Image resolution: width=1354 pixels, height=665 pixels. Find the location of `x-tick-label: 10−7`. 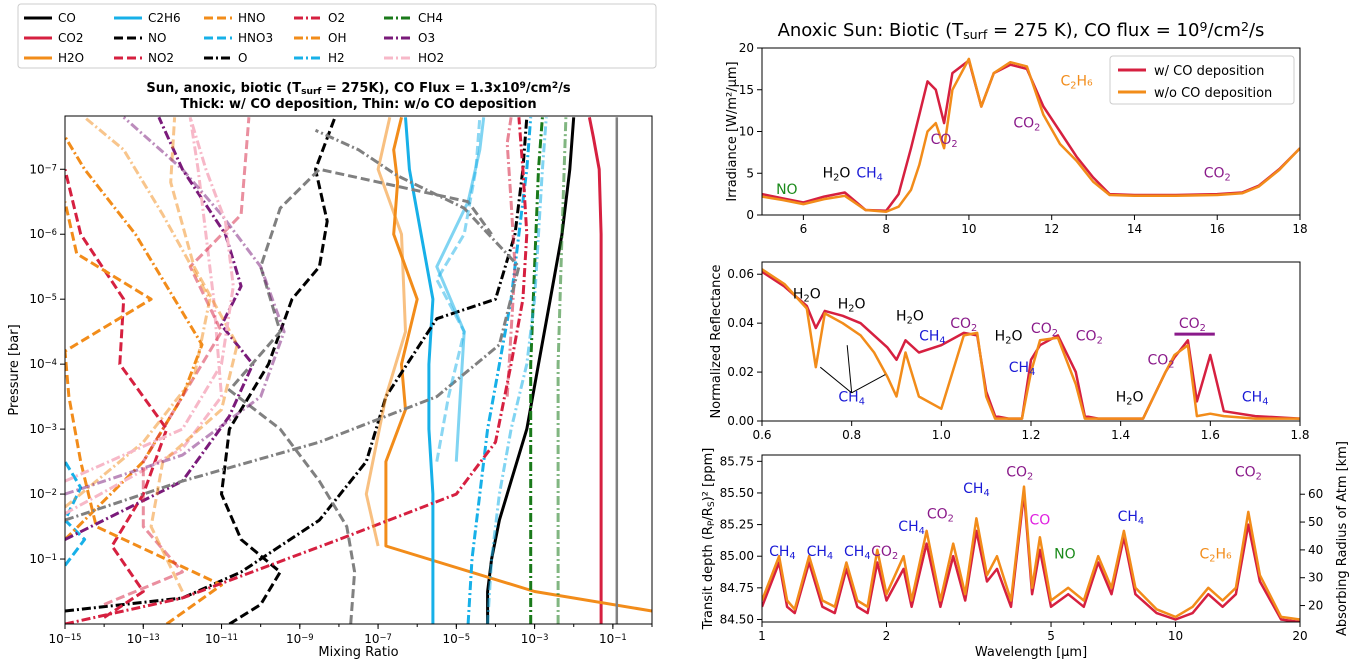

x-tick-label: 10−7 is located at coordinates (378, 639).